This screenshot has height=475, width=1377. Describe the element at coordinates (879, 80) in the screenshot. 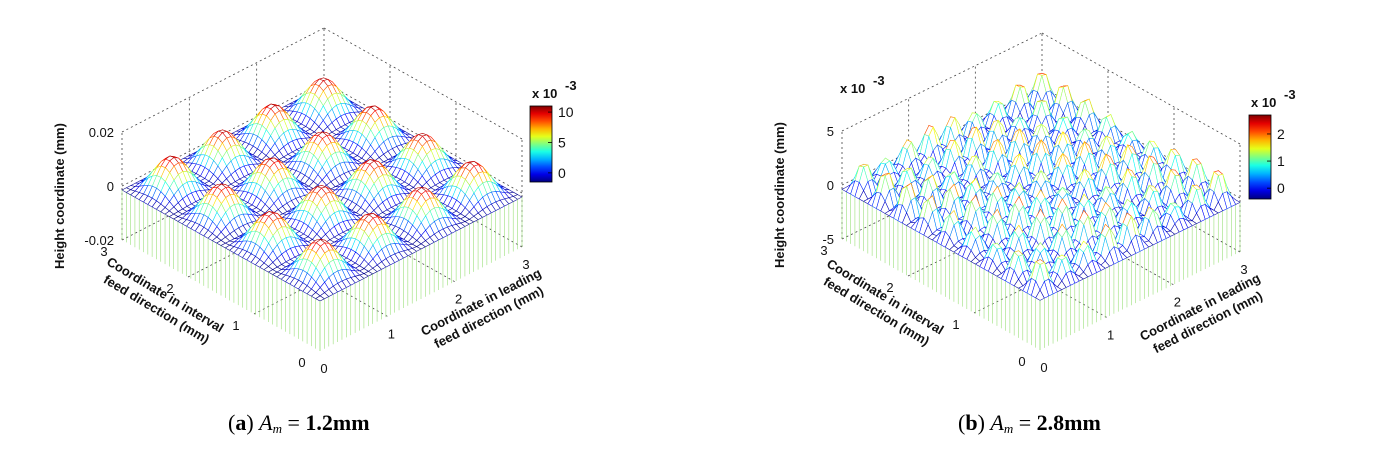

I see `z-multiplier-exponent: -3` at that location.